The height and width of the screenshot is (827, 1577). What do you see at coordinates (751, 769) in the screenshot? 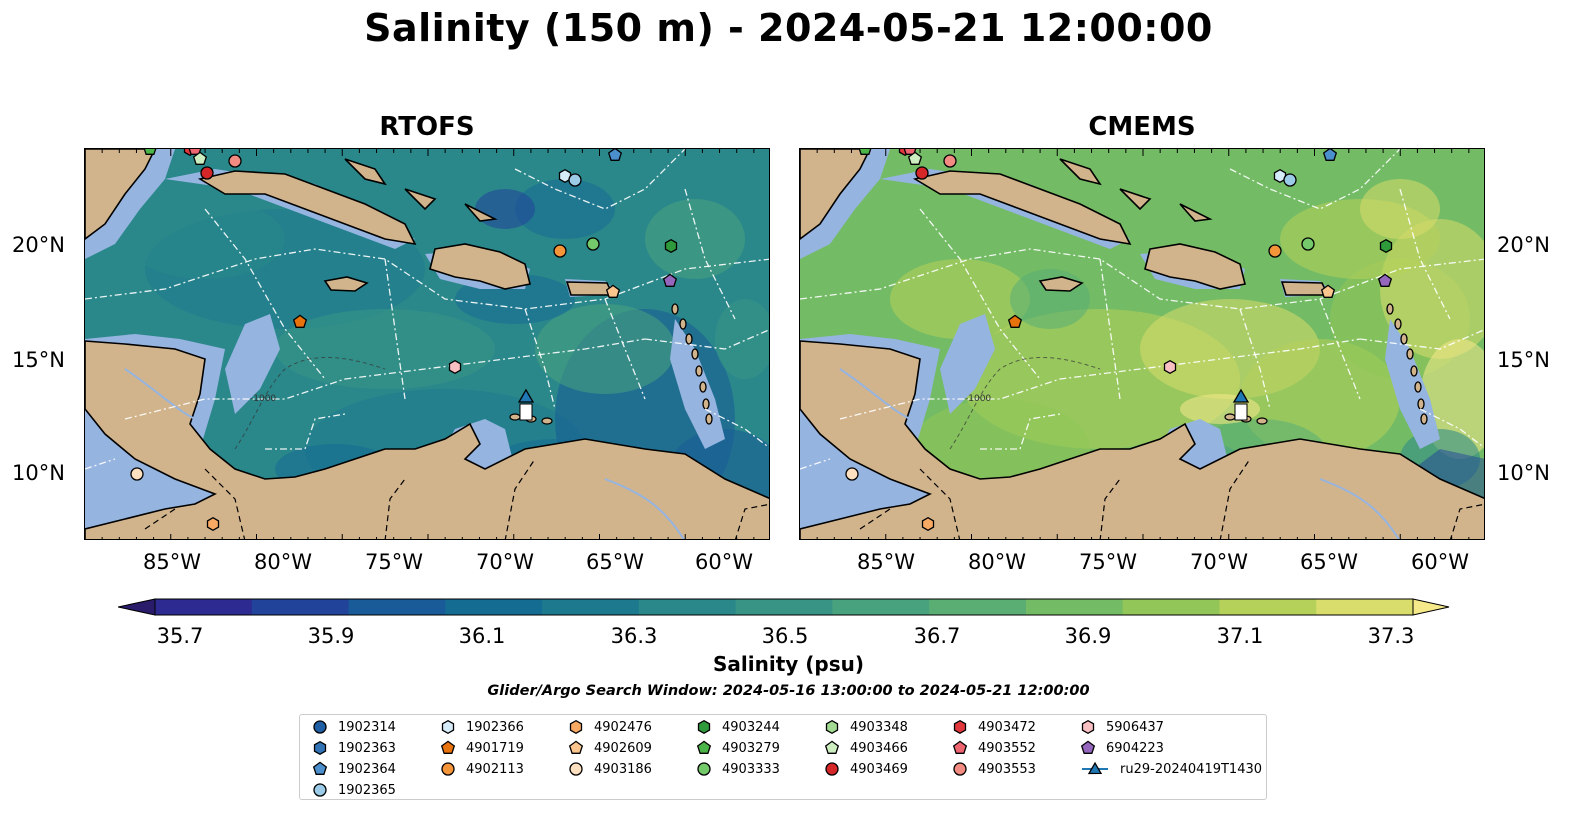
I see `legend-label: 4903333` at bounding box center [751, 769].